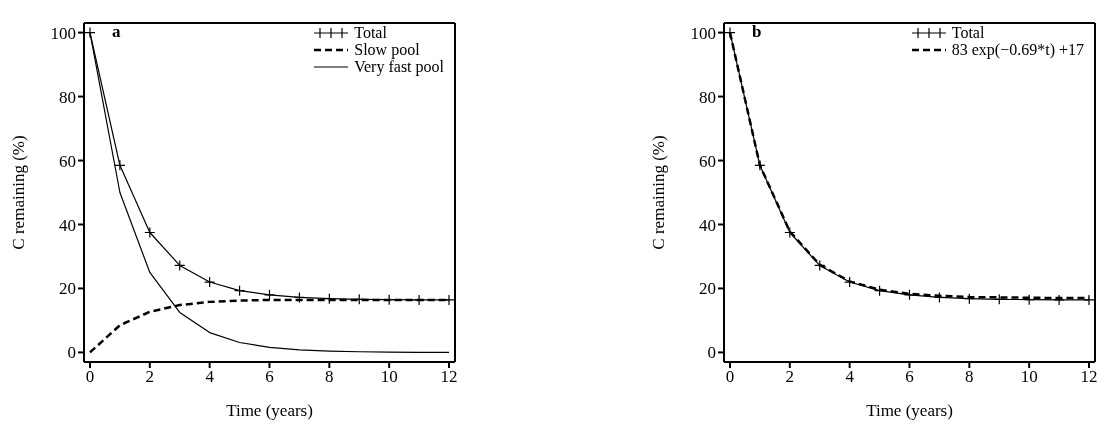  What do you see at coordinates (399, 66) in the screenshot?
I see `legend-label: Very fast pool` at bounding box center [399, 66].